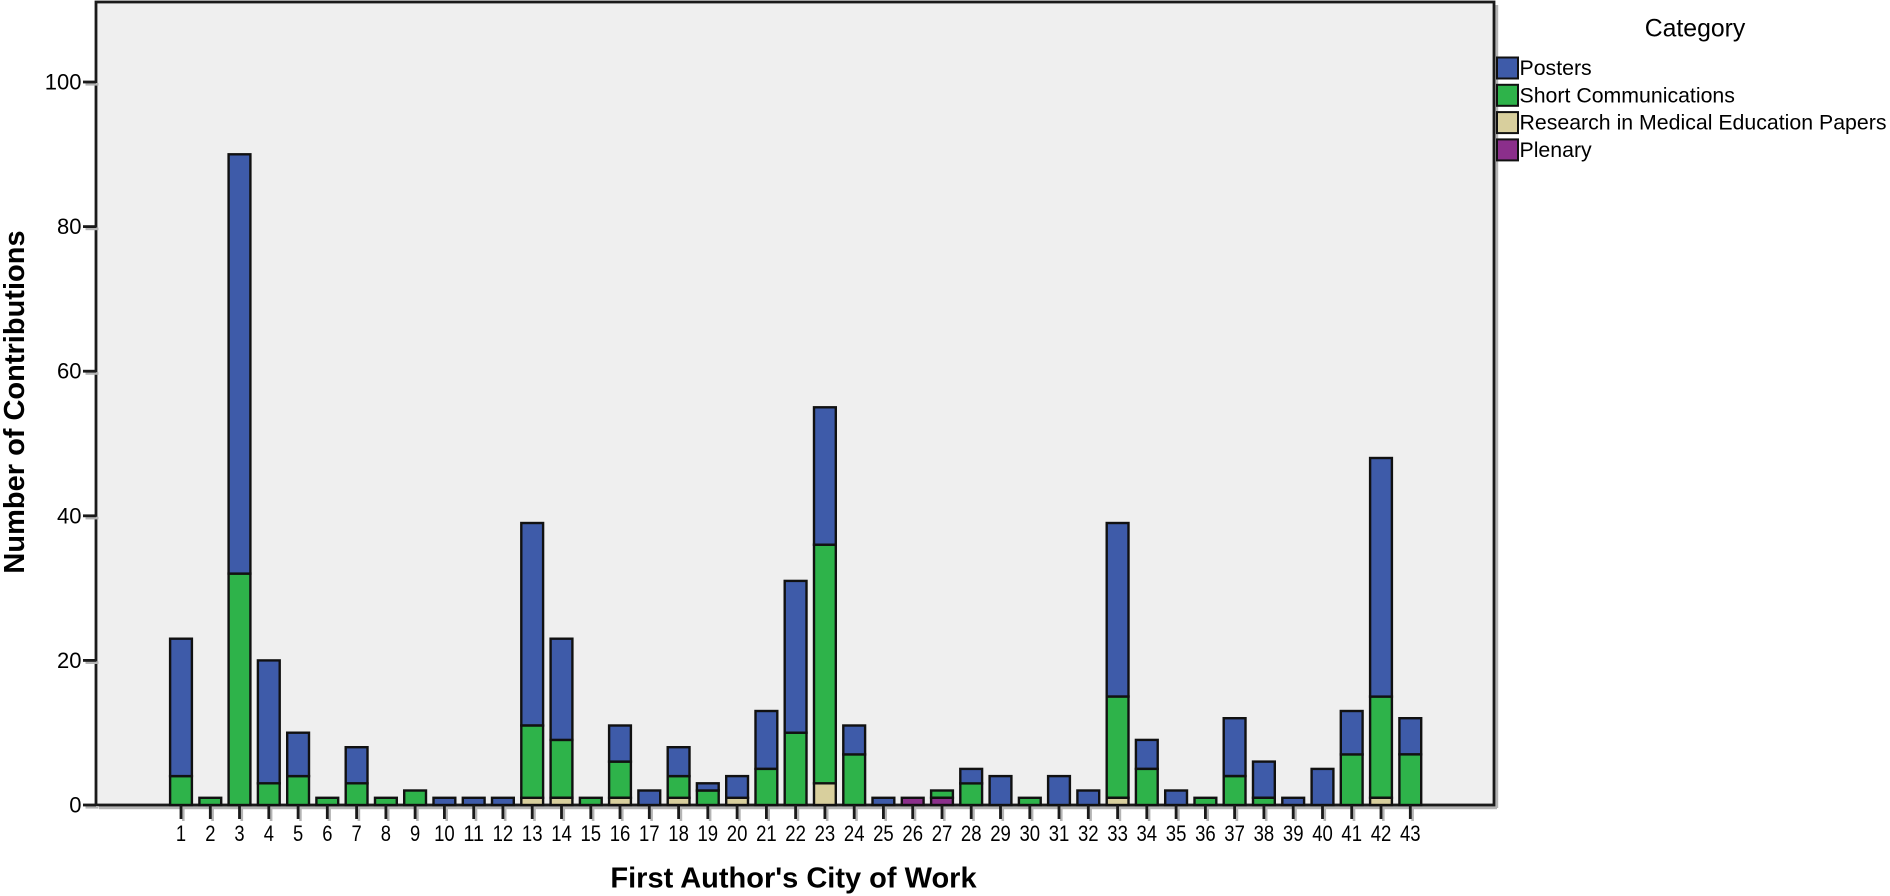 The image size is (1890, 896). What do you see at coordinates (825, 833) in the screenshot?
I see `svg-text: 23` at bounding box center [825, 833].